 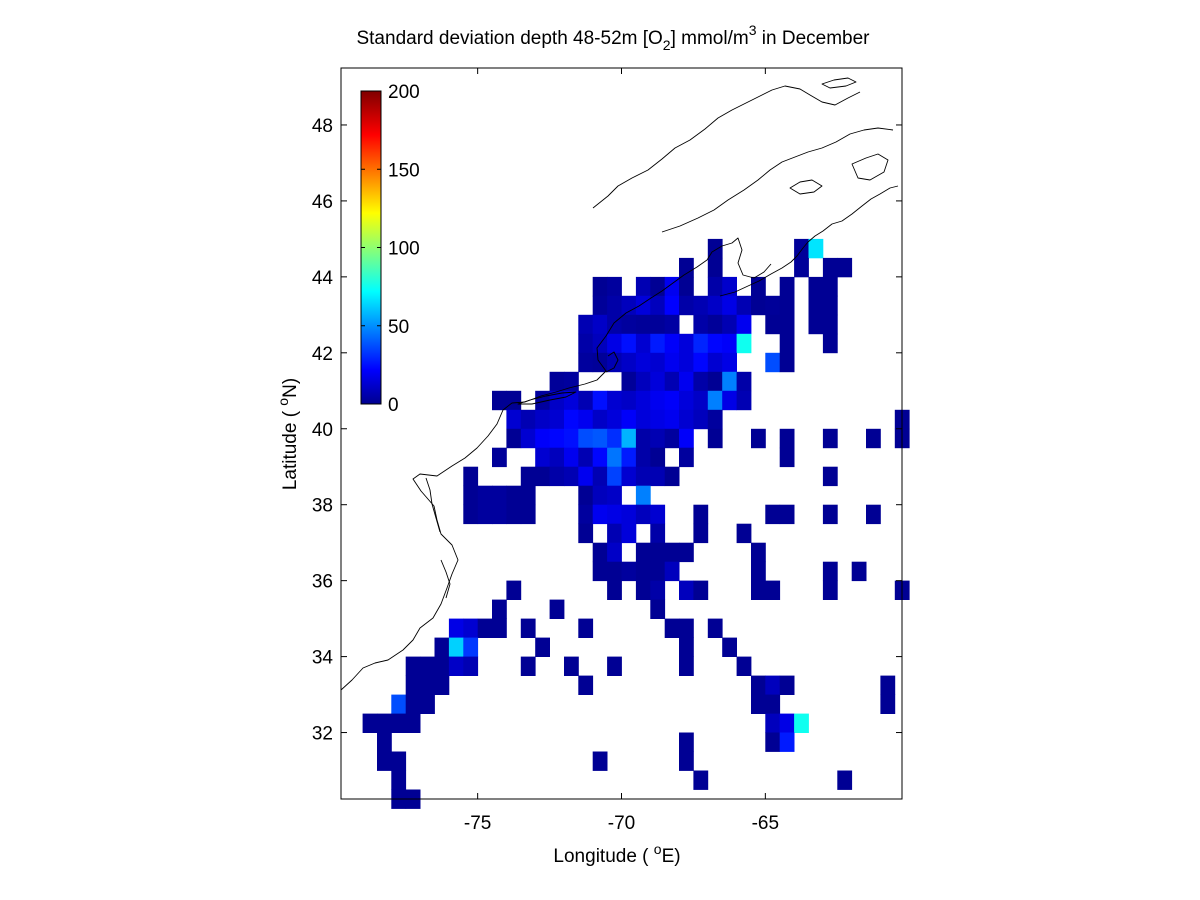 I want to click on coastline-cape-cod, so click(x=612, y=362).